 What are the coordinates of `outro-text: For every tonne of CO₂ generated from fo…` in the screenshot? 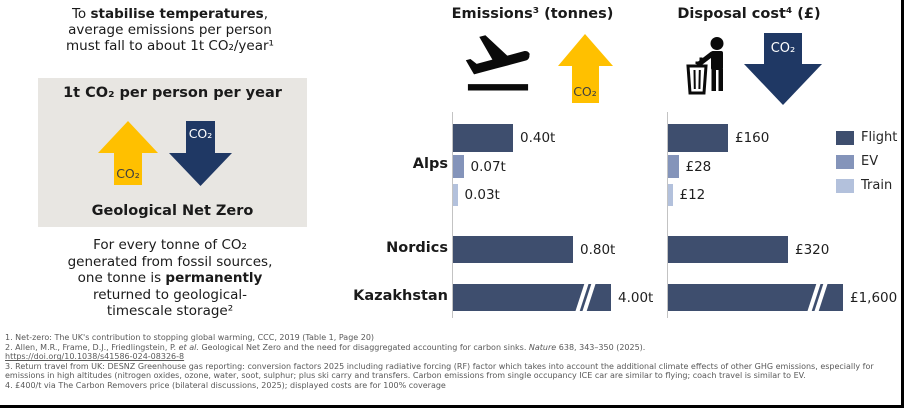 It's located at (170, 278).